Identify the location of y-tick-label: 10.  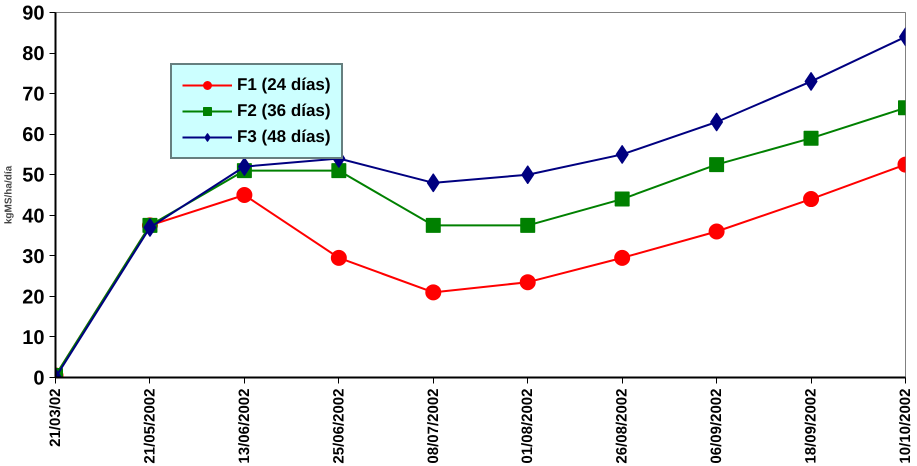
(33, 337).